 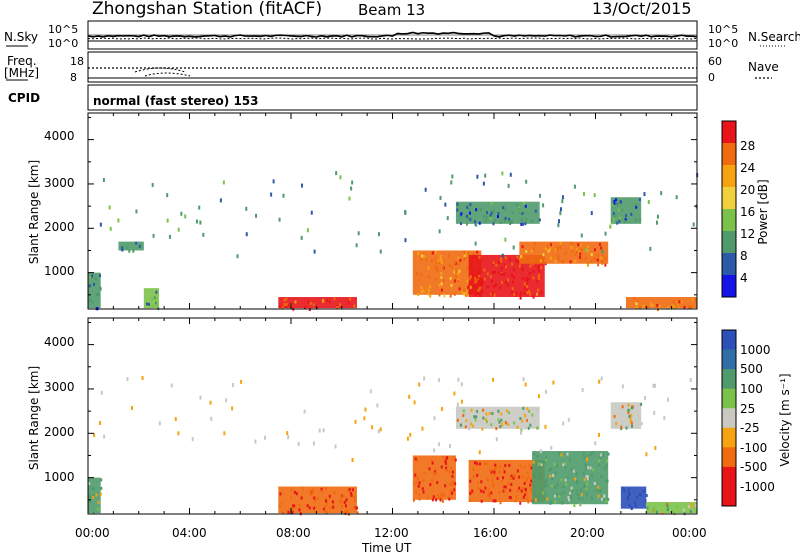 I want to click on power-cbar-label: Power [dB], so click(x=763, y=211).